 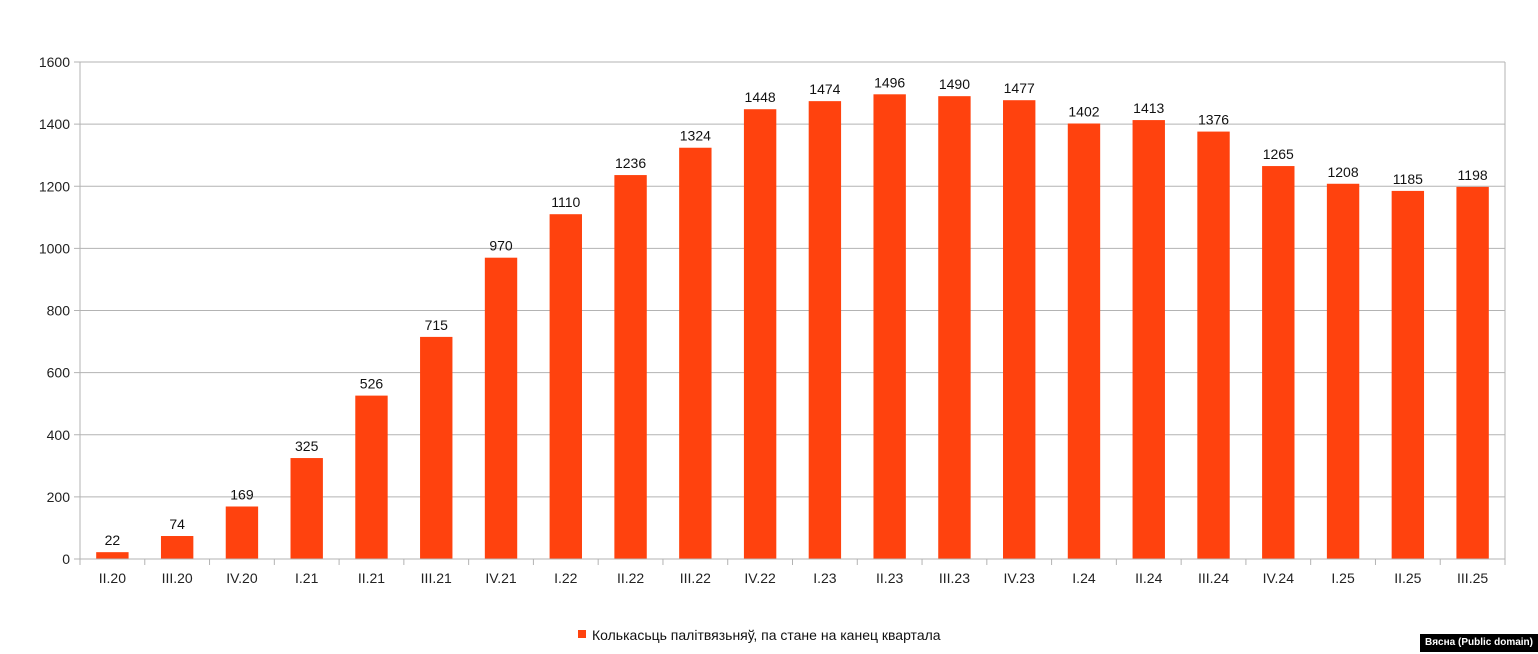 What do you see at coordinates (695, 578) in the screenshot?
I see `x-tick-label: III.22` at bounding box center [695, 578].